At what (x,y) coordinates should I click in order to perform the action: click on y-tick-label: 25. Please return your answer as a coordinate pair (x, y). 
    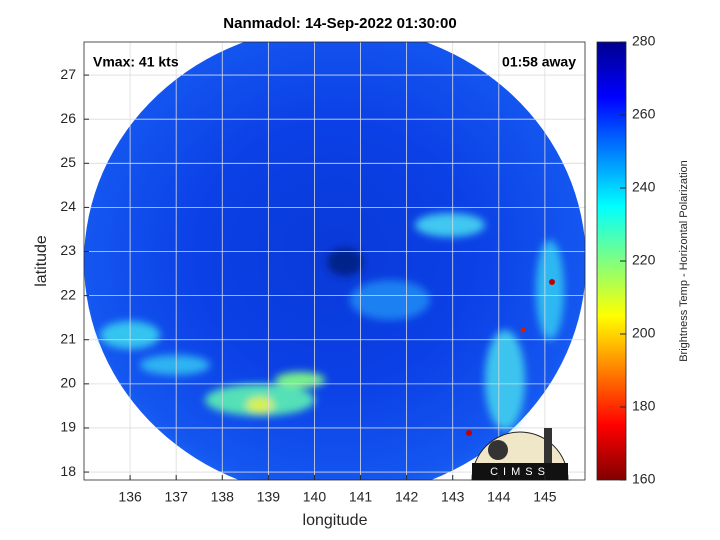
    Looking at the image, I should click on (68, 162).